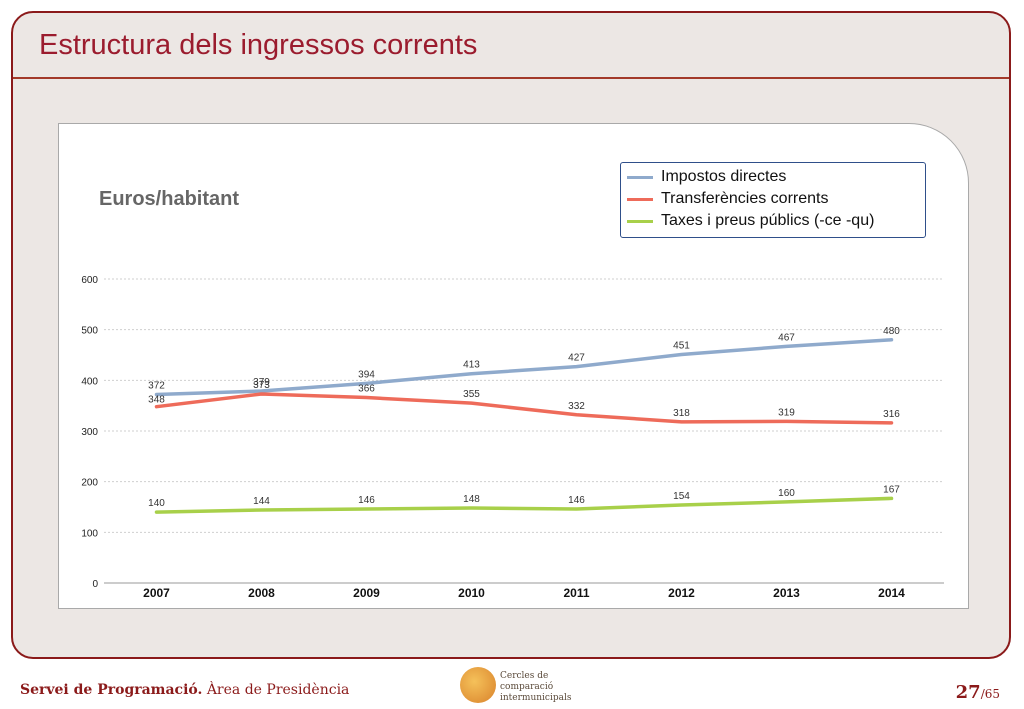 This screenshot has width=1024, height=709. Describe the element at coordinates (891, 414) in the screenshot. I see `data-label-transferencies-2014: 316` at that location.